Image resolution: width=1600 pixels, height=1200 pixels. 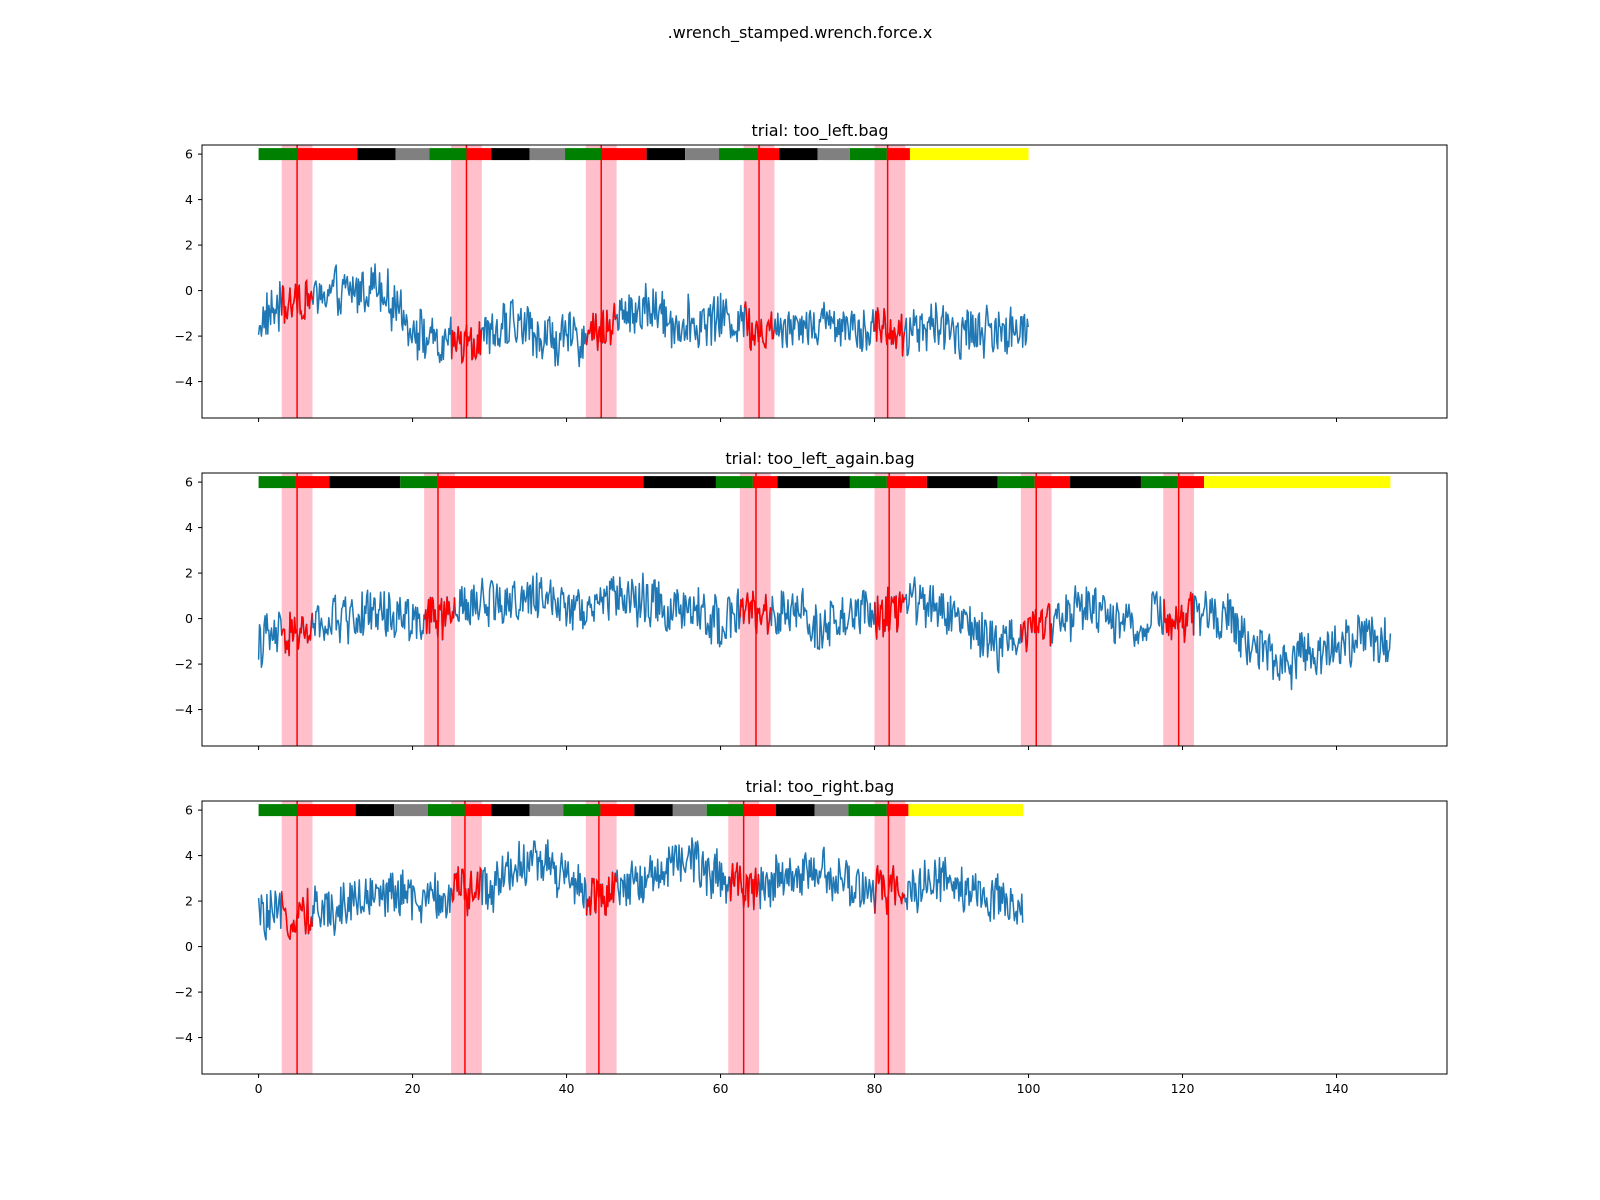 What do you see at coordinates (875, 1088) in the screenshot?
I see `x-tick-label: 80` at bounding box center [875, 1088].